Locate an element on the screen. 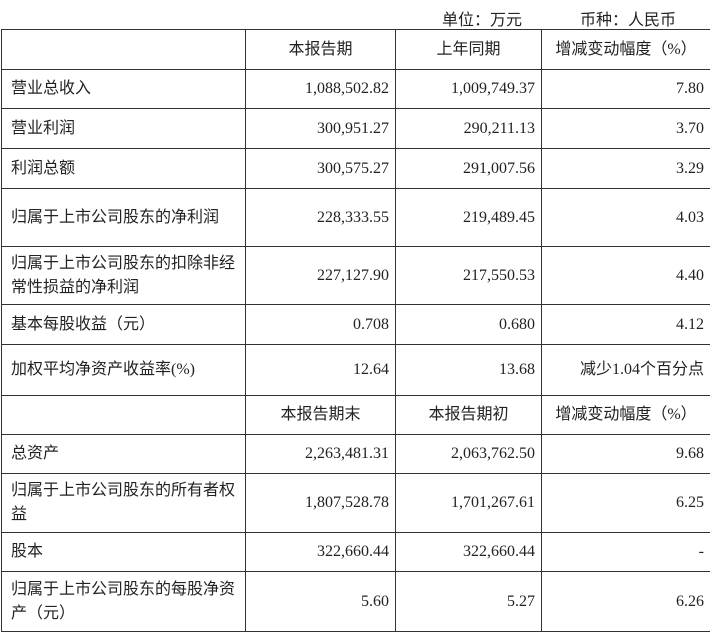 The width and height of the screenshot is (710, 632). table-cell: 6.25 is located at coordinates (625, 503).